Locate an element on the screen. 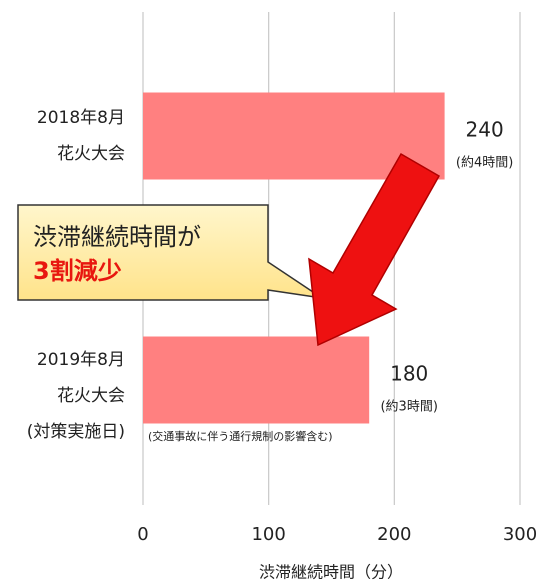 The height and width of the screenshot is (584, 544). x-tick-label: 300 is located at coordinates (520, 534).